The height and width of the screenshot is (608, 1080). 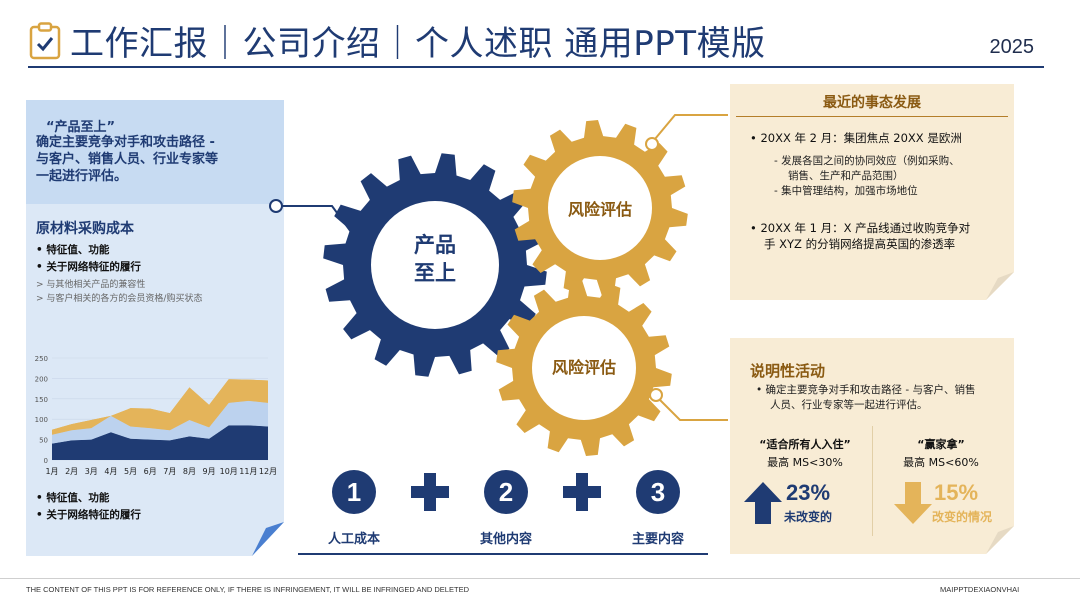 I want to click on chart-x-tick: 5月, so click(x=130, y=471).